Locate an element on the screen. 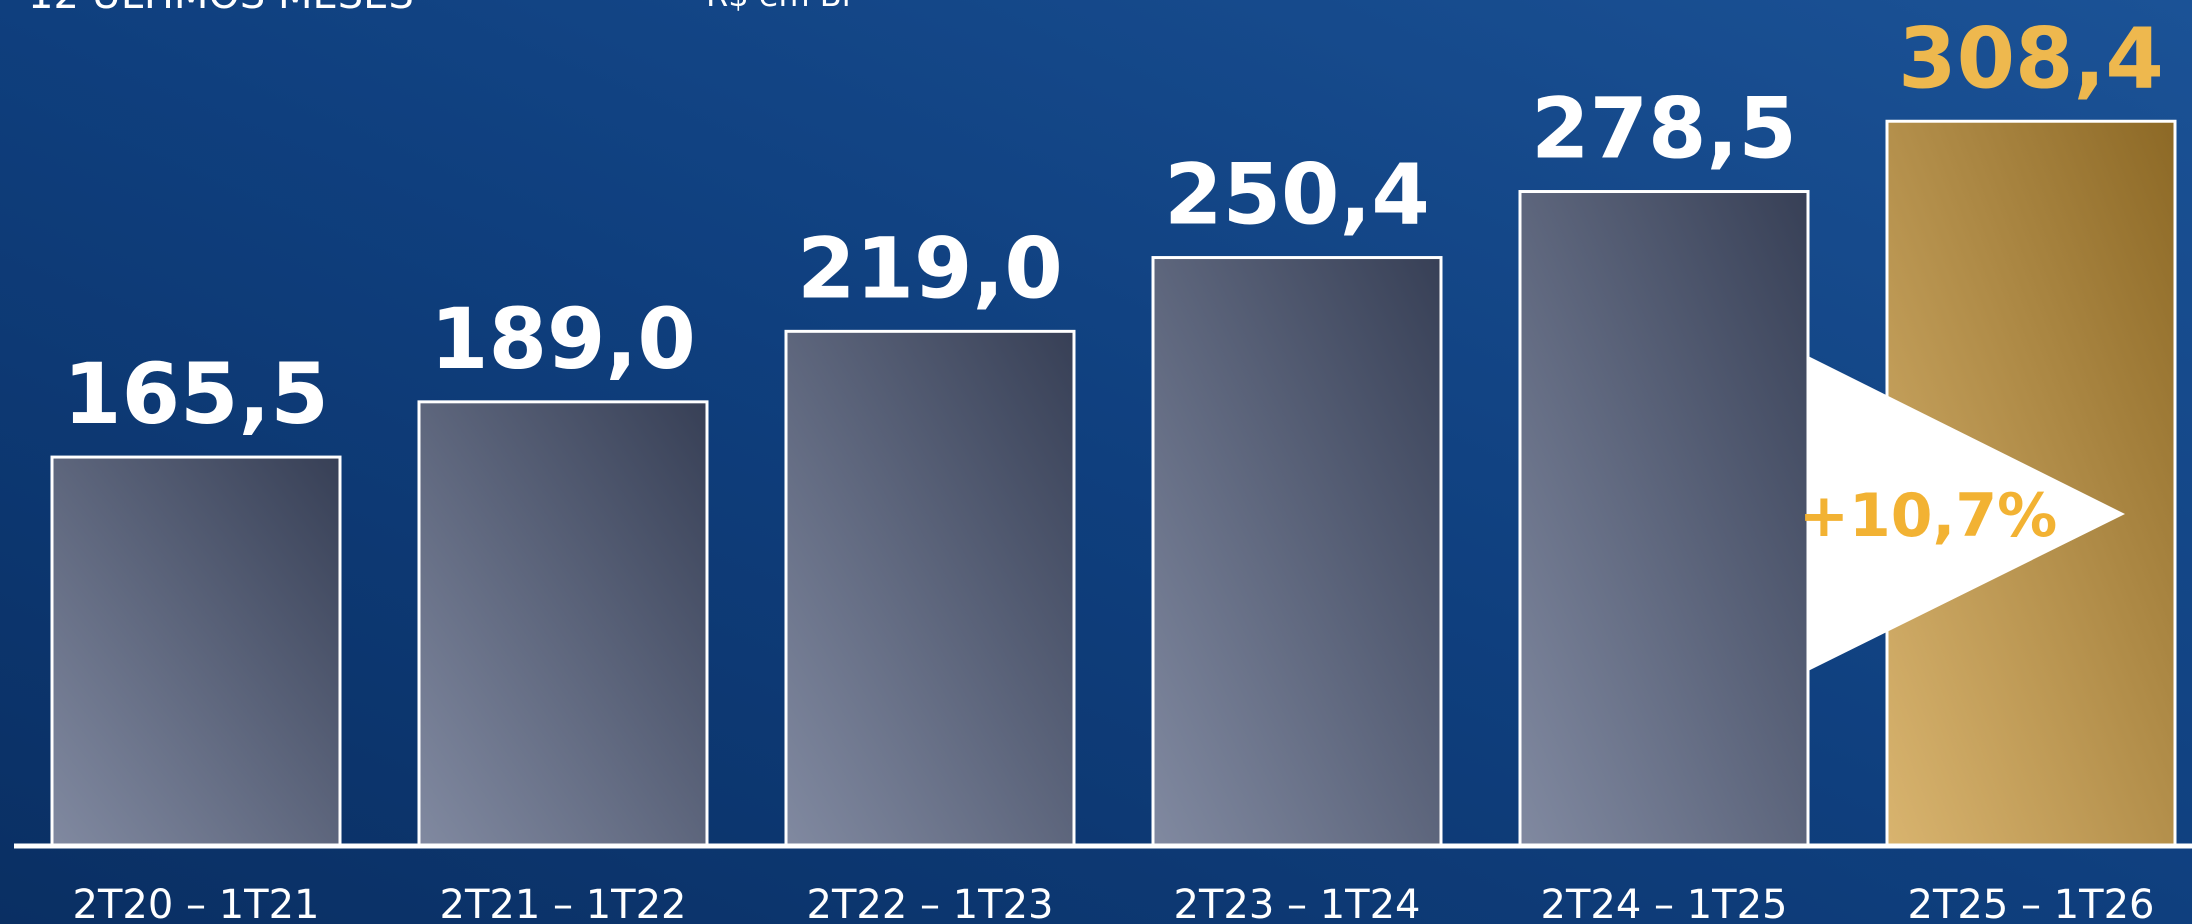 This screenshot has height=924, width=2192. value-label: 308,4 is located at coordinates (2031, 58).